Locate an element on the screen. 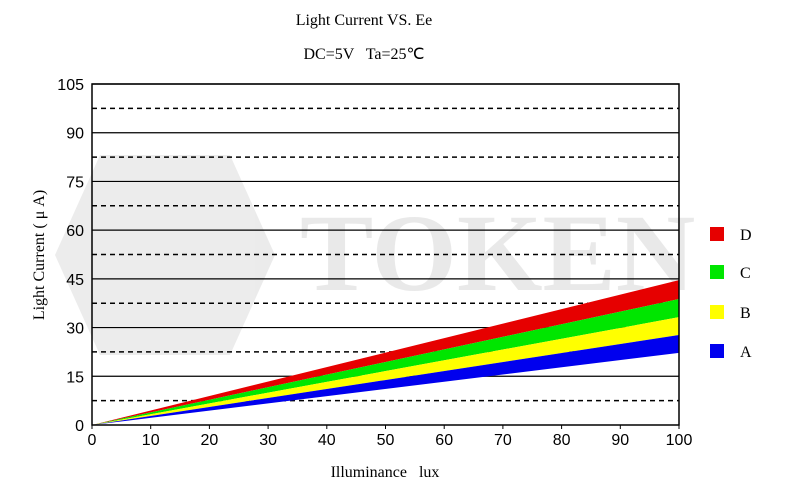 The width and height of the screenshot is (800, 501). y-tick-label: 75 is located at coordinates (75, 182).